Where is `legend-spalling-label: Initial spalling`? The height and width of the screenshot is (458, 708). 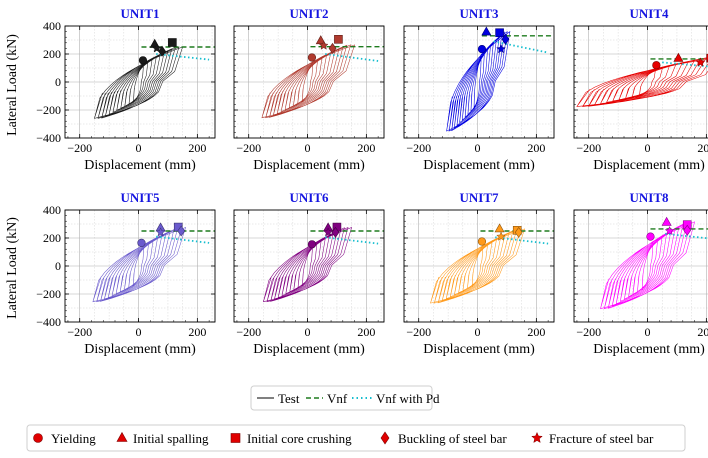
legend-spalling-label: Initial spalling is located at coordinates (171, 438).